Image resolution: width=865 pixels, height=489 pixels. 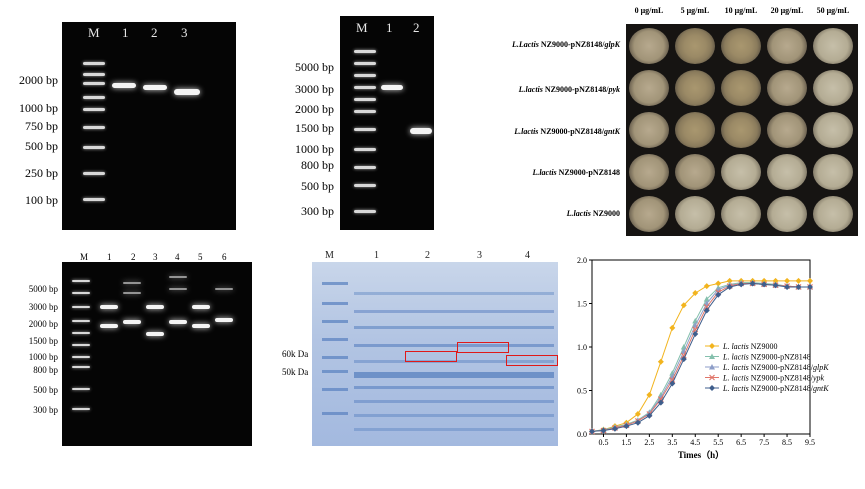 I want to click on gel2-marker-2000: 2000 bp, so click(x=314, y=109).